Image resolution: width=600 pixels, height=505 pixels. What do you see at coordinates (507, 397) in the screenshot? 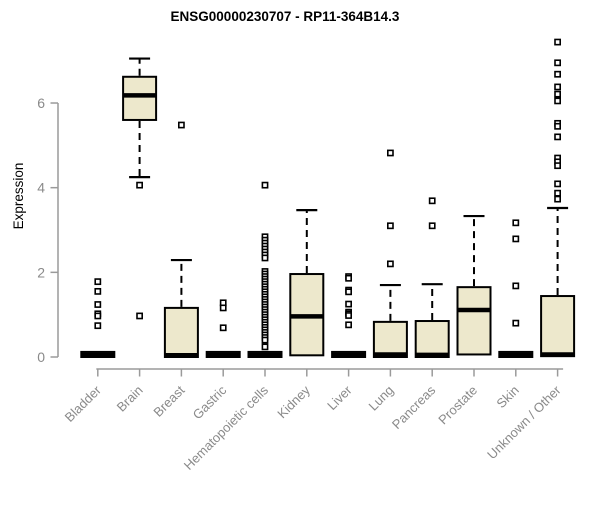
I see `x-tick-label: Skin` at bounding box center [507, 397].